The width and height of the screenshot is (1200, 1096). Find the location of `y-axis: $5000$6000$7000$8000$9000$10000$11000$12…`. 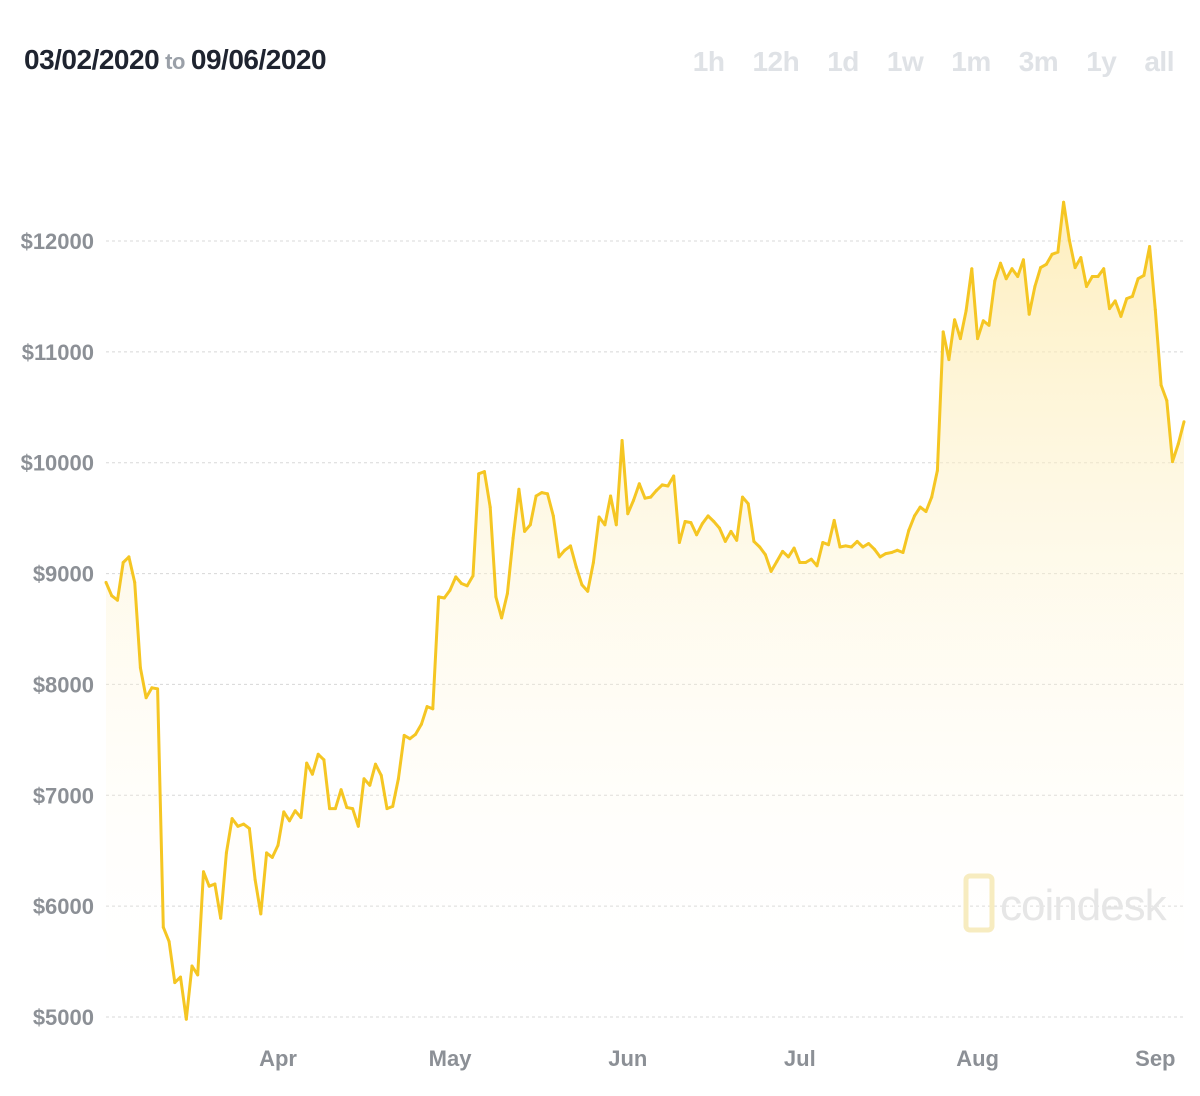

y-axis: $5000$6000$7000$8000$9000$10000$11000$12… is located at coordinates (57, 629).